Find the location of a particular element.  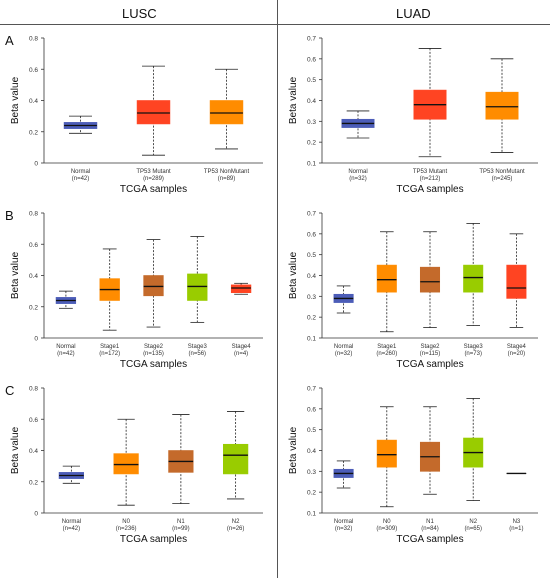

x-tick-label: TP53 Mutant is located at coordinates (153, 172).